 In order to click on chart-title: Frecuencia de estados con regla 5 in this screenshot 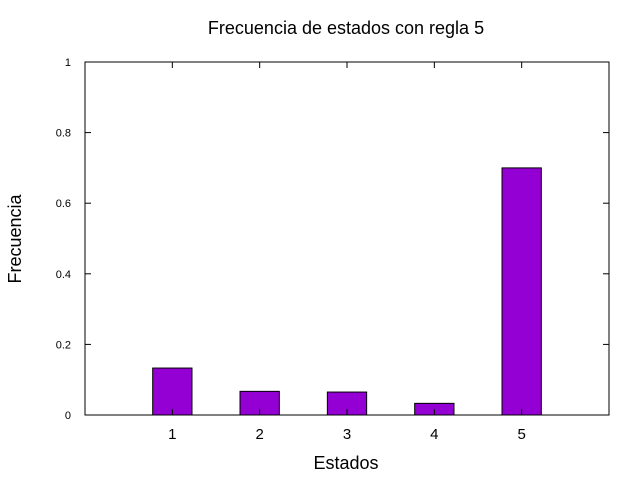, I will do `click(346, 28)`.